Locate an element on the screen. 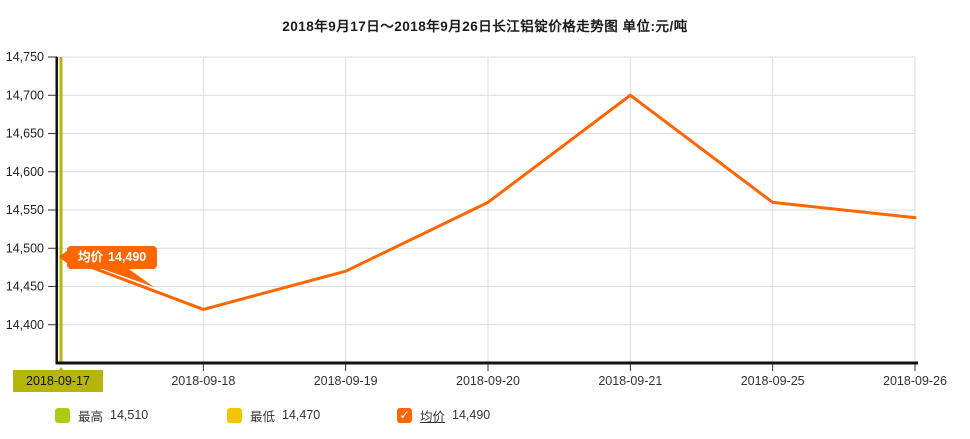 The height and width of the screenshot is (439, 970). y-axis-label: 14,450 is located at coordinates (25, 287).